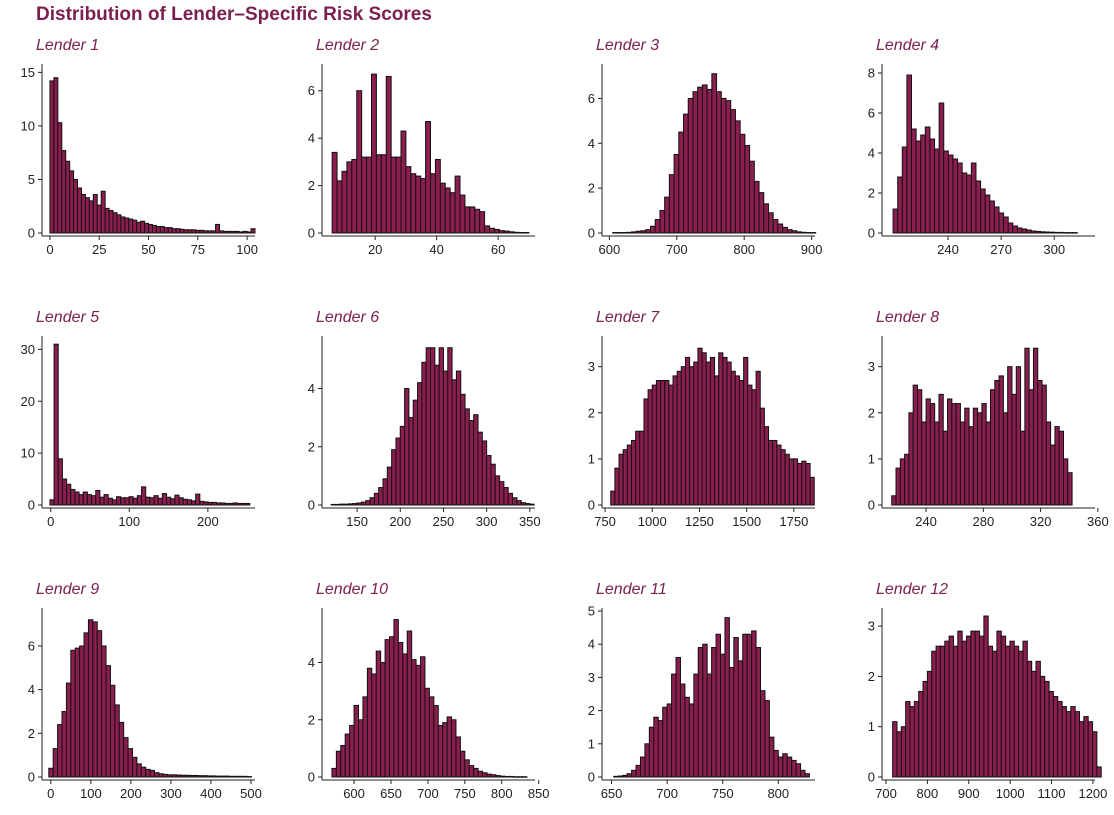 The width and height of the screenshot is (1114, 815). I want to click on y-tick-label: 8, so click(871, 73).